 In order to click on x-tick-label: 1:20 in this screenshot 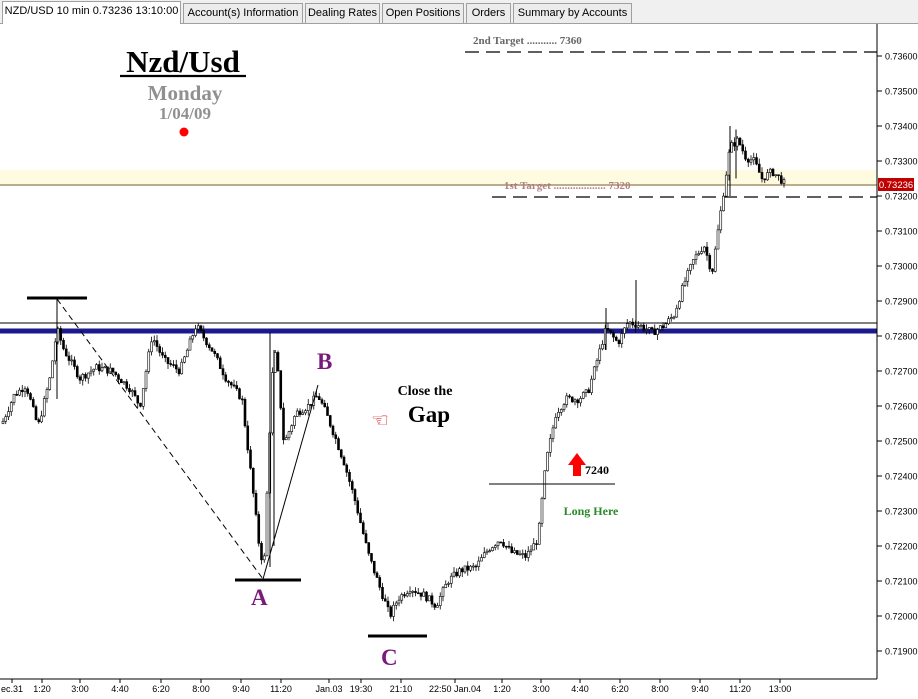, I will do `click(42, 689)`.